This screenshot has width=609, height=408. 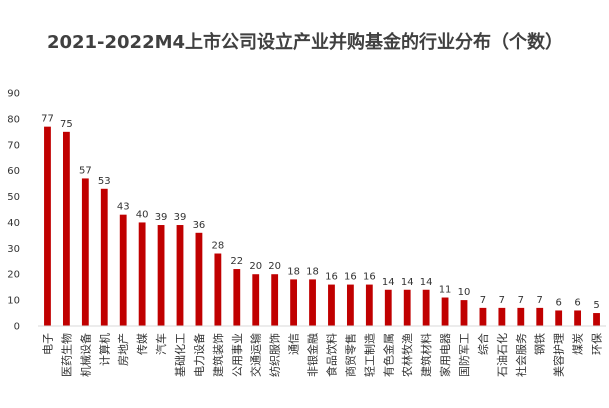 What do you see at coordinates (483, 344) in the screenshot?
I see `x-tick-label: 综合` at bounding box center [483, 344].